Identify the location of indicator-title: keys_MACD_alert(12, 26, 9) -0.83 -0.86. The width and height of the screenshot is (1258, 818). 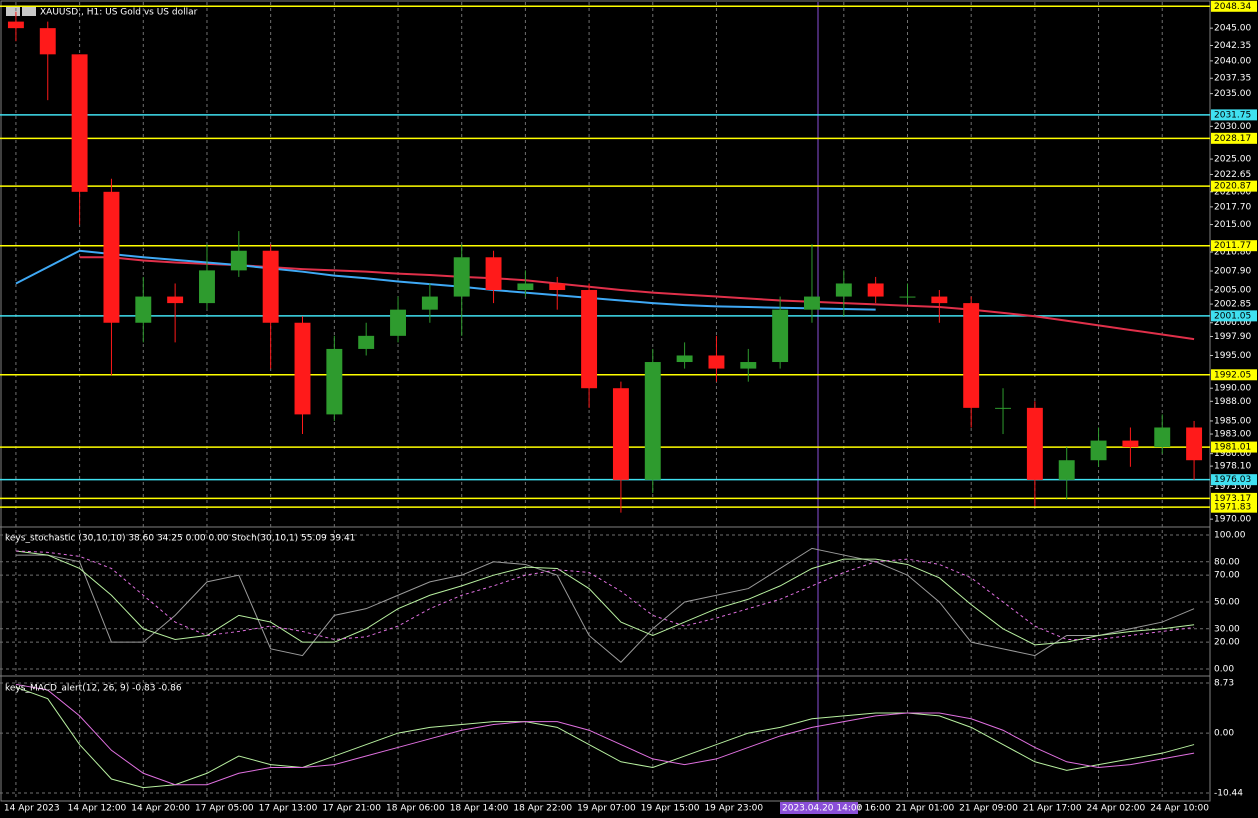
(93, 689).